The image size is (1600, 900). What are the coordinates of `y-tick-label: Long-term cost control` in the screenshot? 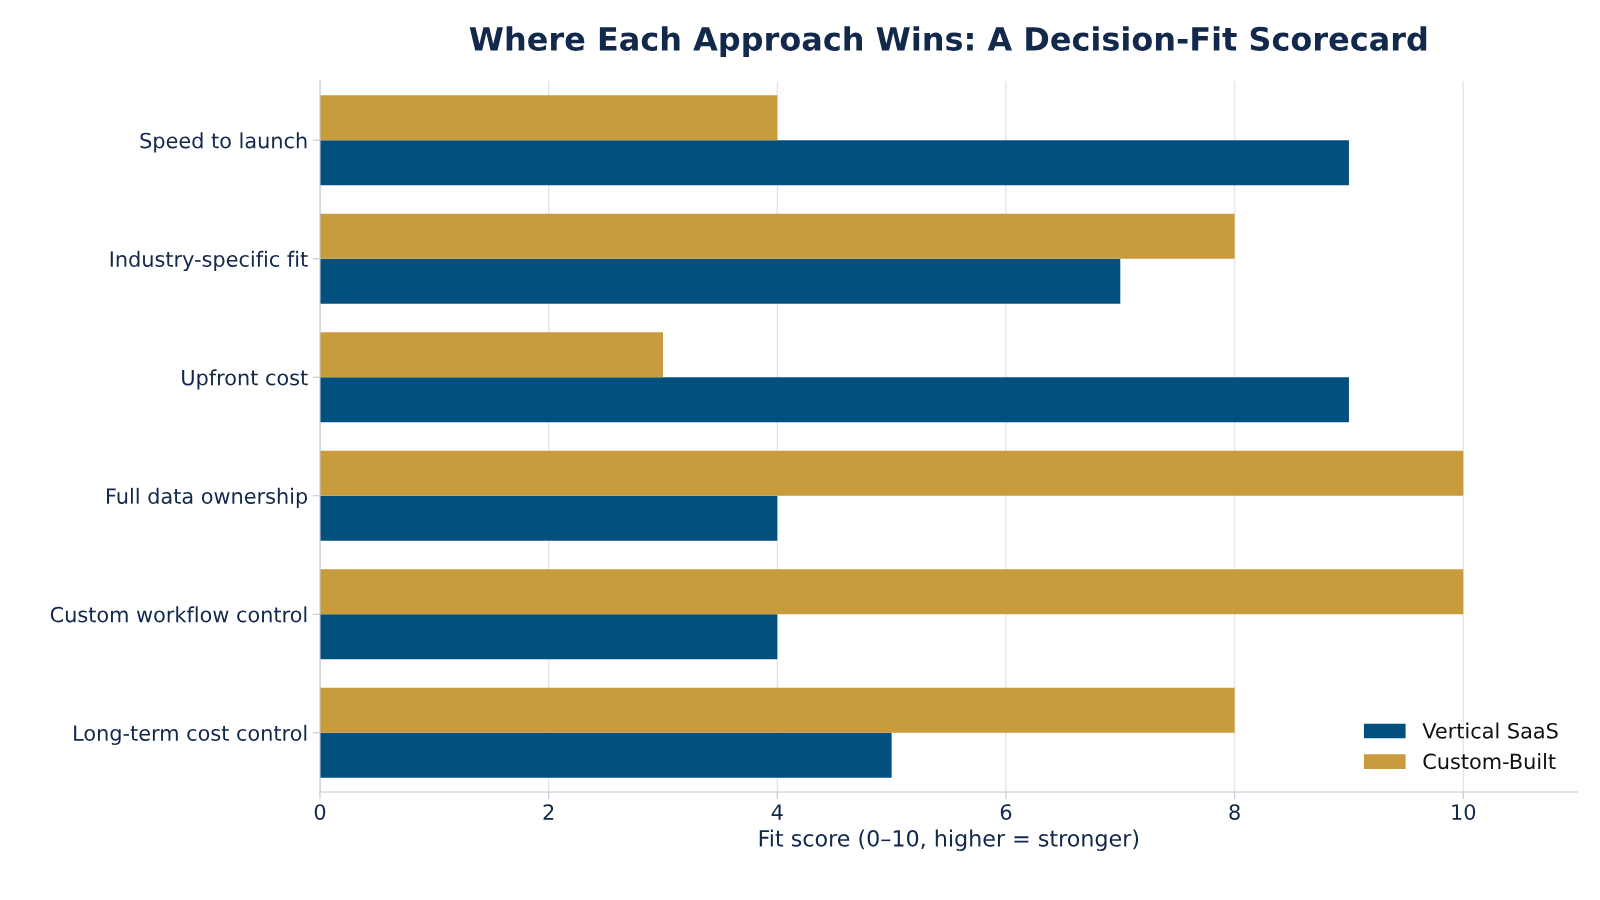 It's located at (190, 734).